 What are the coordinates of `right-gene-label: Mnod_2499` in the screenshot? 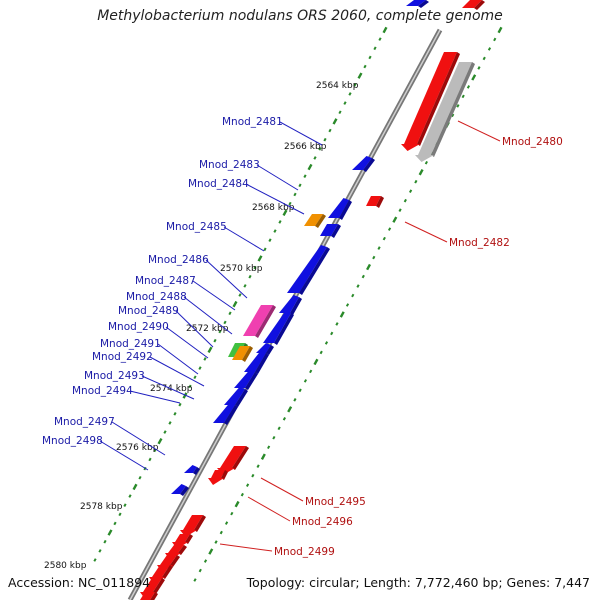 It's located at (304, 552).